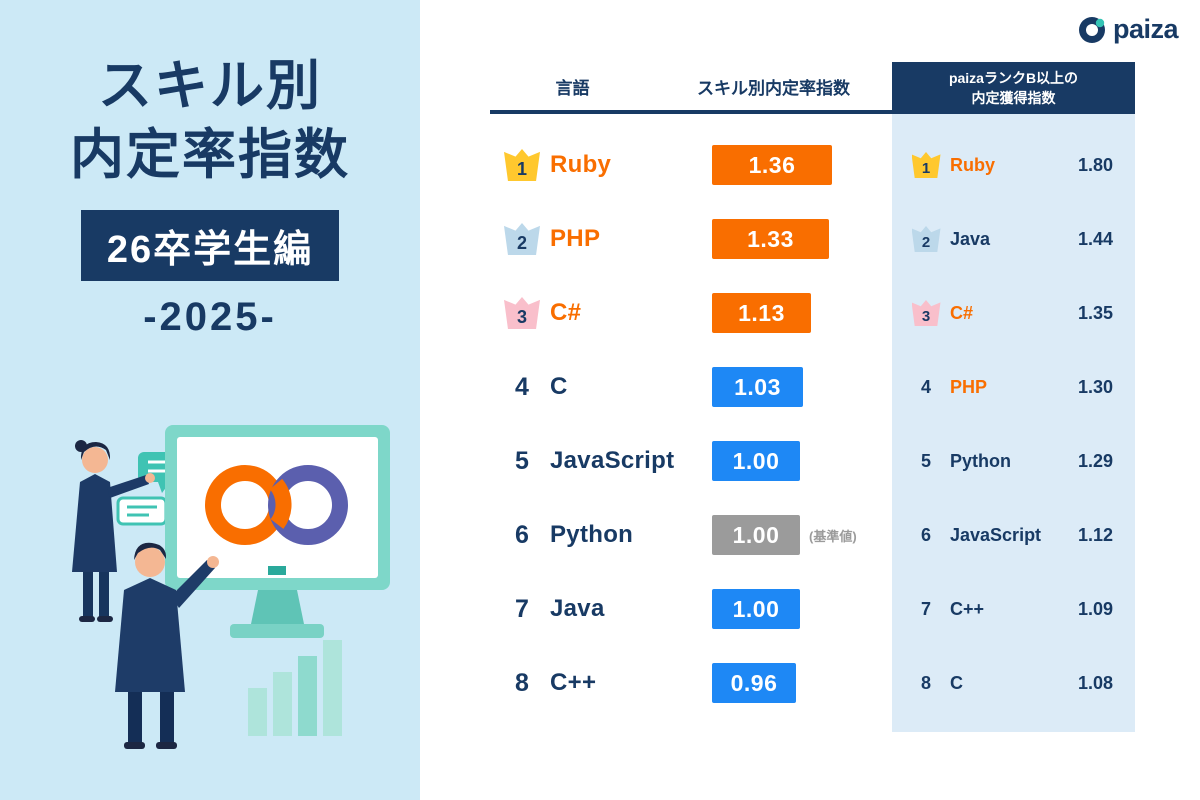 This screenshot has height=800, width=1200. I want to click on index-bar-cell: 1.36, so click(772, 165).